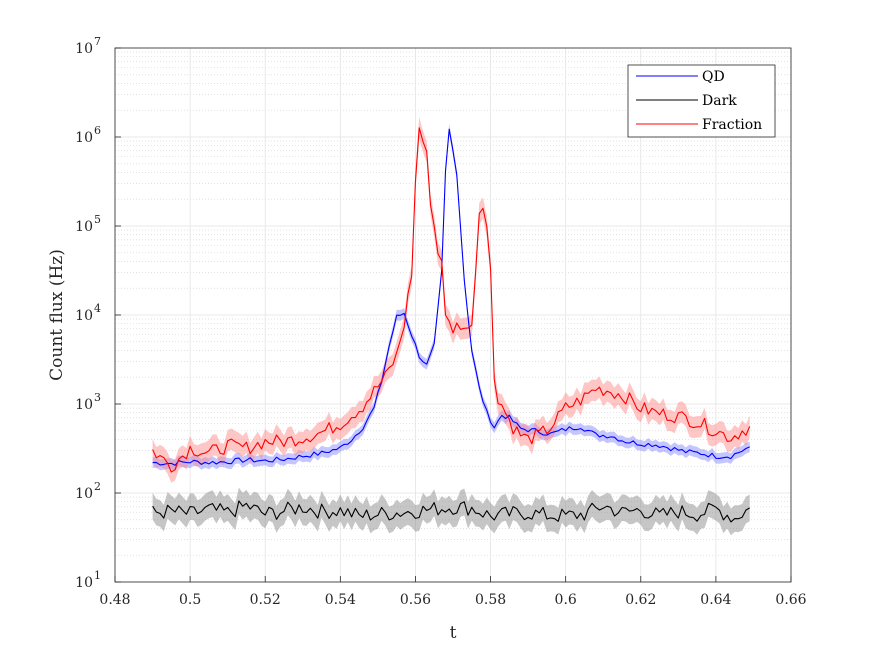 The width and height of the screenshot is (875, 656). What do you see at coordinates (453, 633) in the screenshot?
I see `x-axis-label: t` at bounding box center [453, 633].